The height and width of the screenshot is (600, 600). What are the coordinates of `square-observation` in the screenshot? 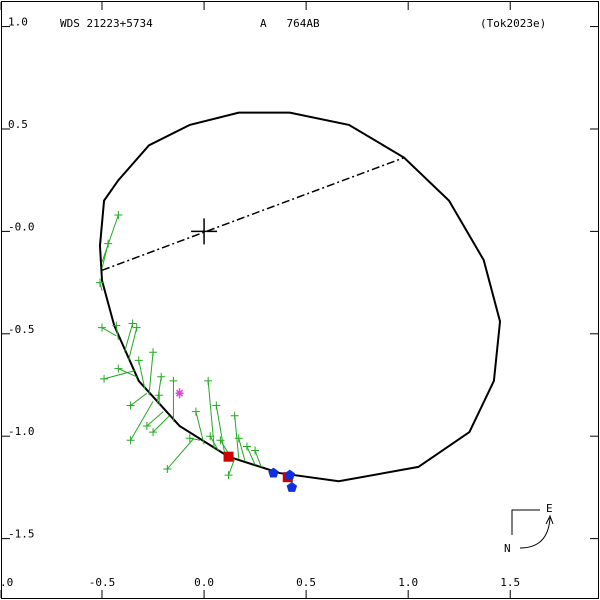 It's located at (228, 456).